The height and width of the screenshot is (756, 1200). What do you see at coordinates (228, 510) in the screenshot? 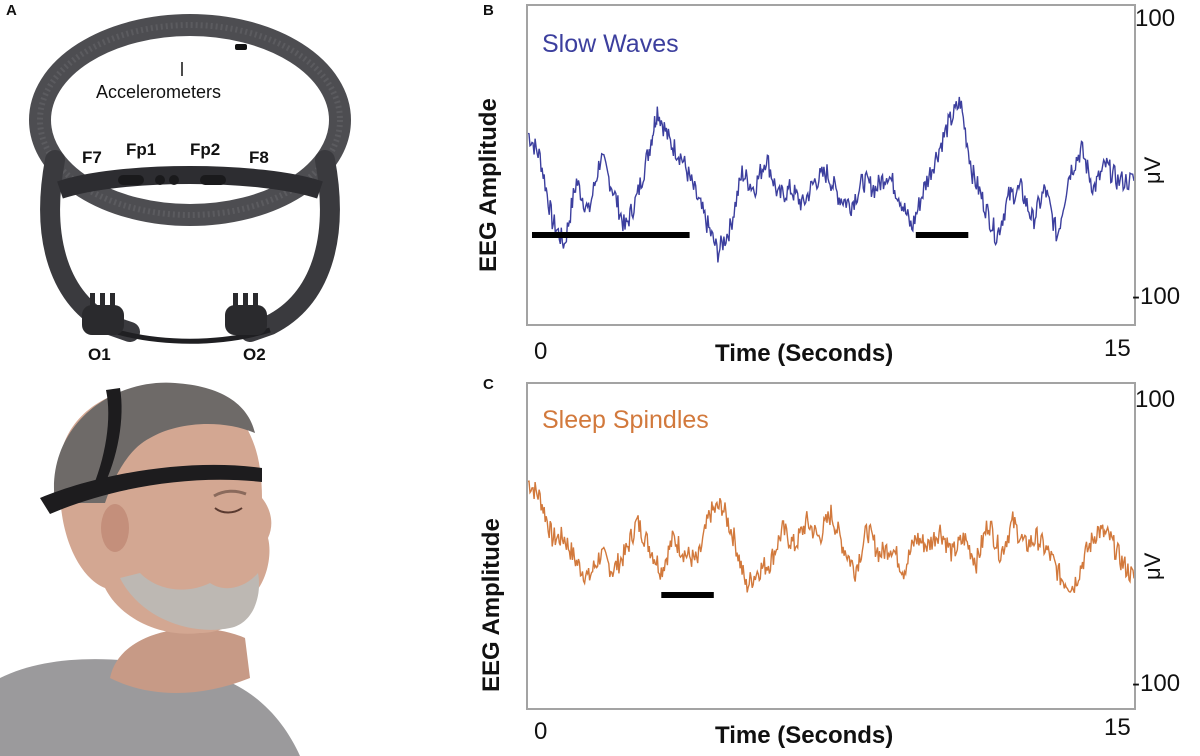
I see `closed-eye` at bounding box center [228, 510].